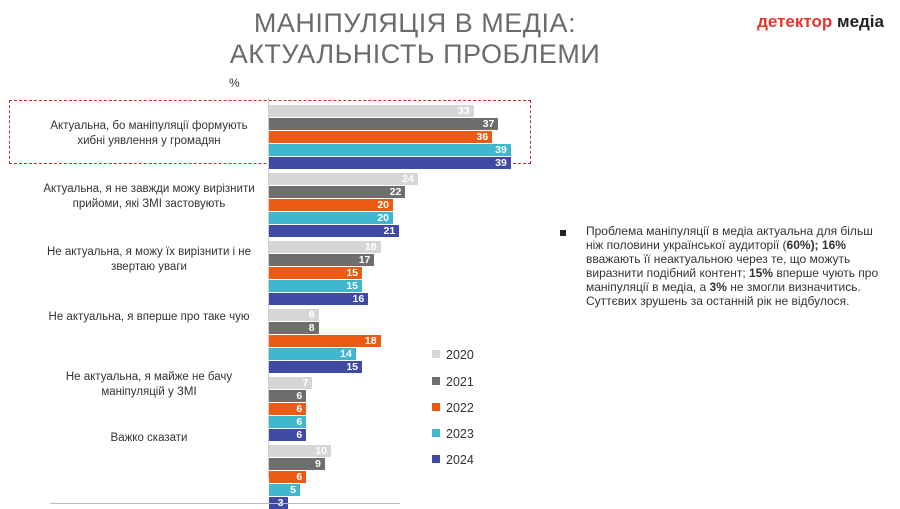  I want to click on bar-value-label: 21, so click(389, 231).